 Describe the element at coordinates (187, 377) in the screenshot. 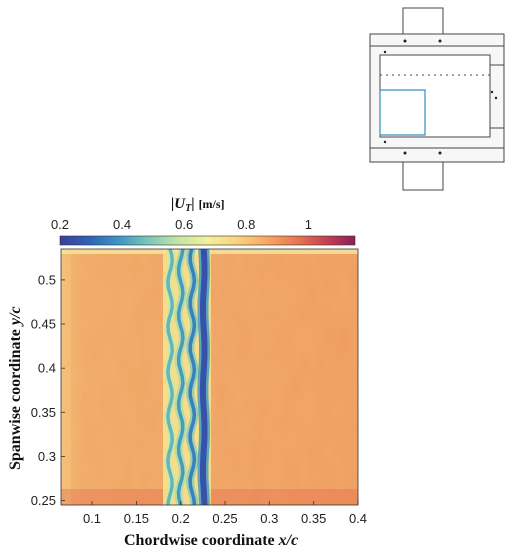

I see `transition-streaks` at that location.